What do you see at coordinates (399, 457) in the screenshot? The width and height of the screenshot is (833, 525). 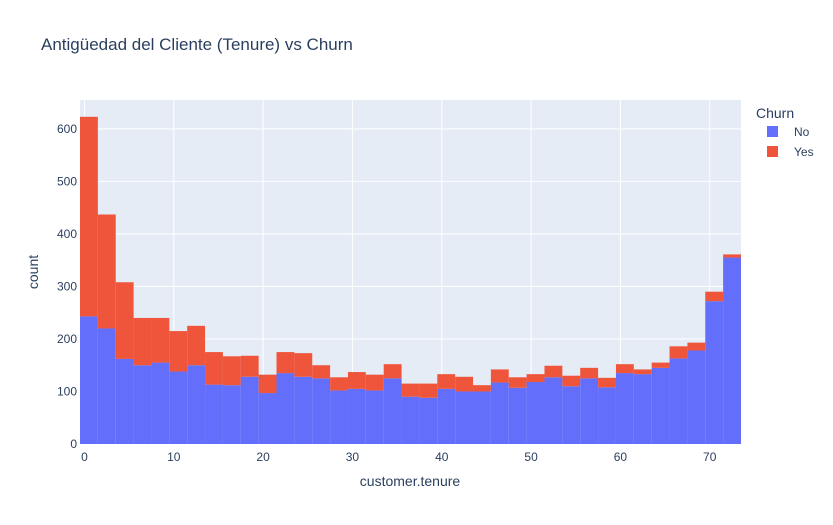 I see `x-tick-labels: 0 10 20 30 40 50 60 70` at bounding box center [399, 457].